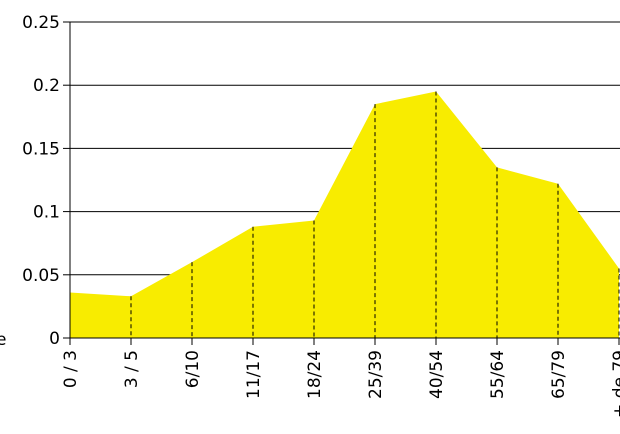 This screenshot has width=620, height=434. What do you see at coordinates (71, 369) in the screenshot?
I see `x-tick-label: 0 / 3` at bounding box center [71, 369].